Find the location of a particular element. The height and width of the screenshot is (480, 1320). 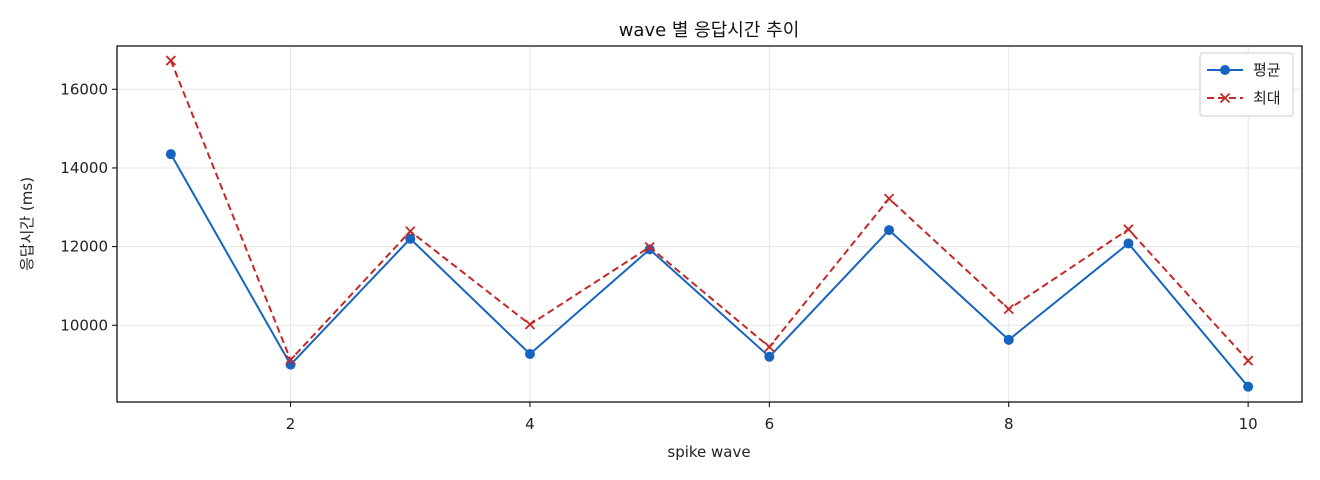

legend-item: 최대 is located at coordinates (1244, 98).